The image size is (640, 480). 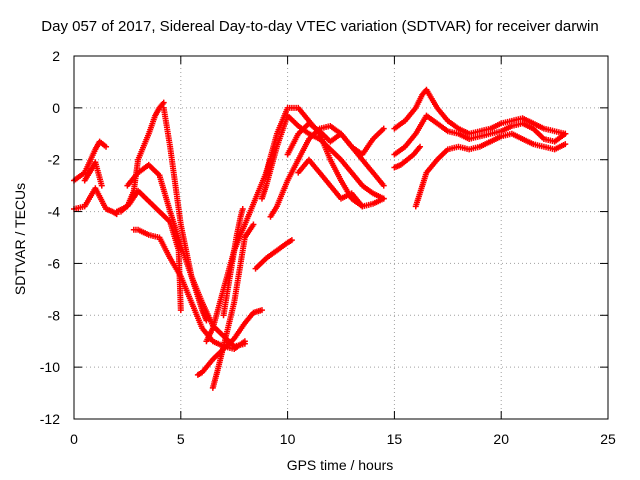 What do you see at coordinates (340, 465) in the screenshot?
I see `x-axis-label: GPS time / hours` at bounding box center [340, 465].